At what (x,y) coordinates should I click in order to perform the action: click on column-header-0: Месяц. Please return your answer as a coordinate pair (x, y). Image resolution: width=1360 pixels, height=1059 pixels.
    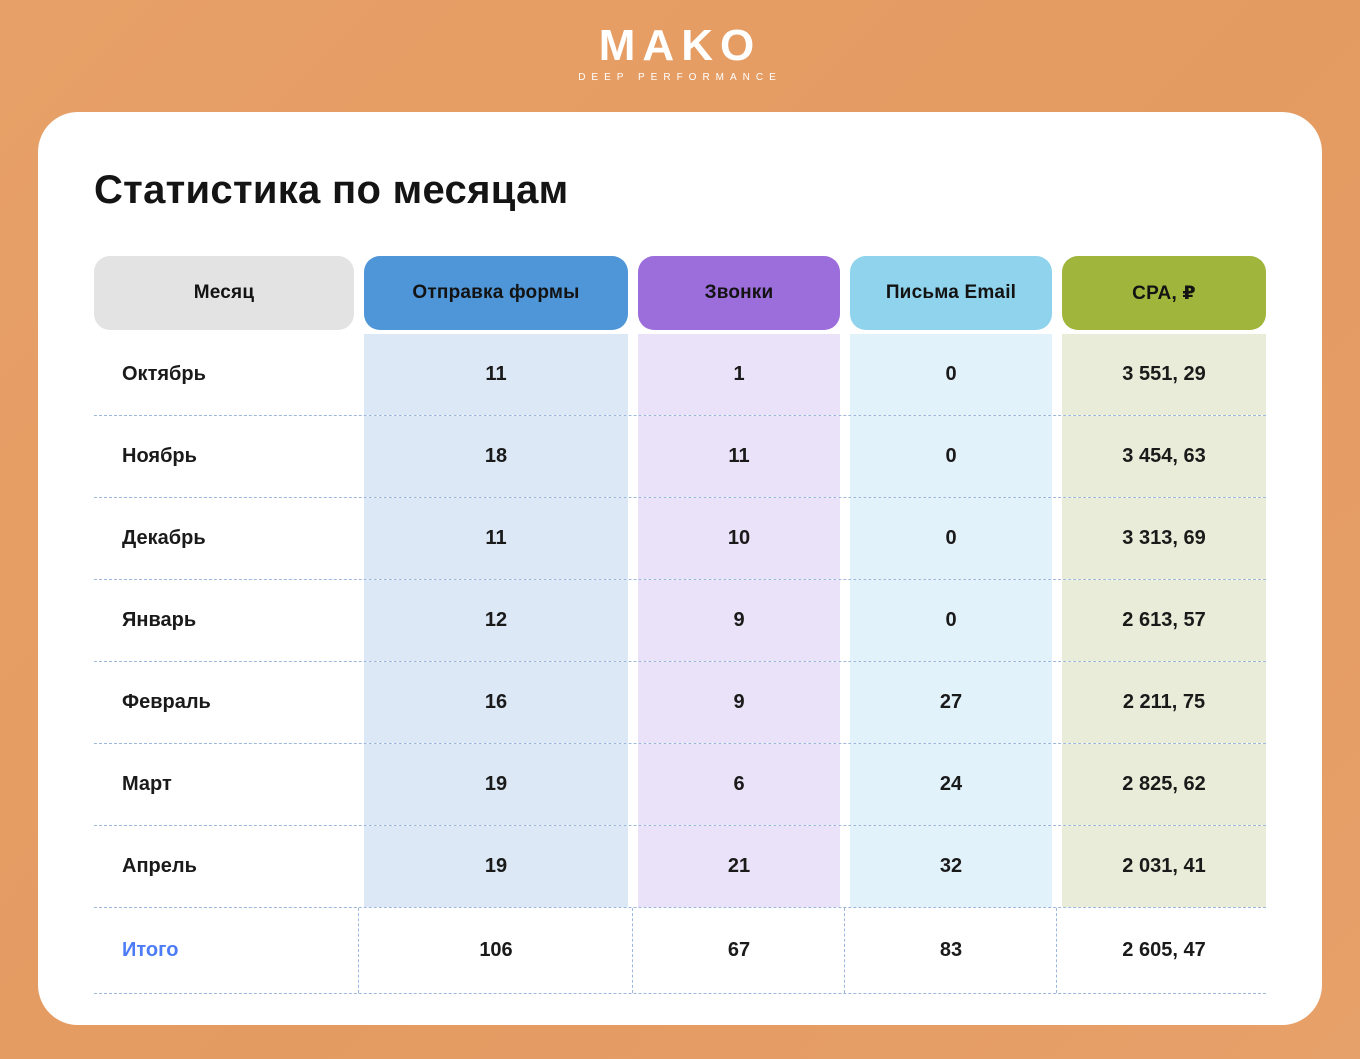
    Looking at the image, I should click on (224, 293).